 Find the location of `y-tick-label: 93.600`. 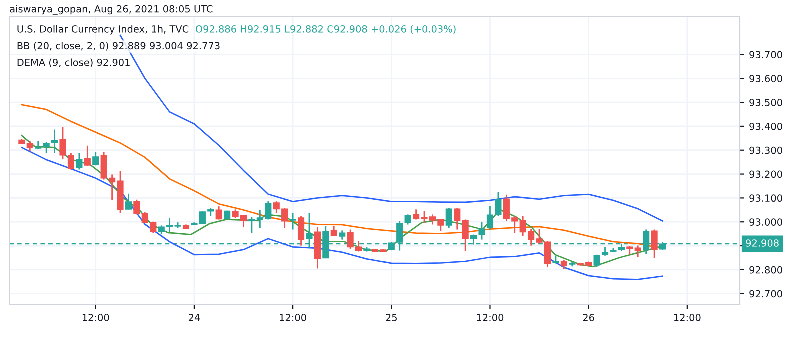

y-tick-label: 93.600 is located at coordinates (766, 78).